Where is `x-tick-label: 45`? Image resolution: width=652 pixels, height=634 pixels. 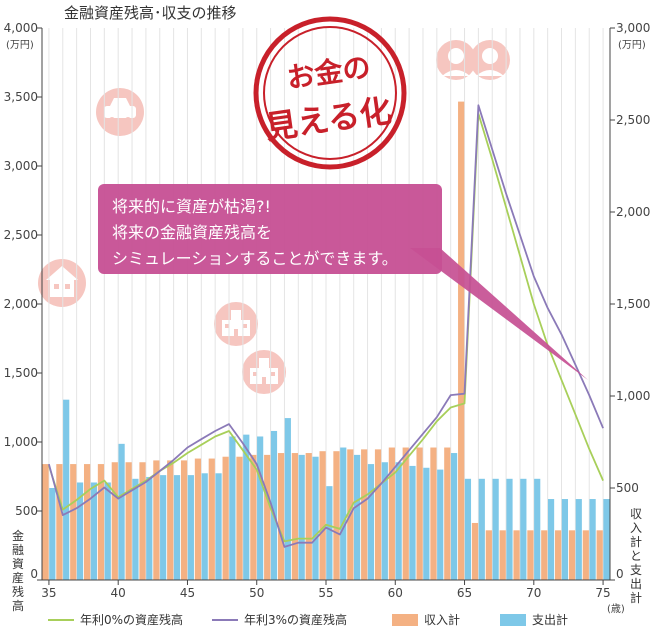
x-tick-label: 45 is located at coordinates (187, 593).